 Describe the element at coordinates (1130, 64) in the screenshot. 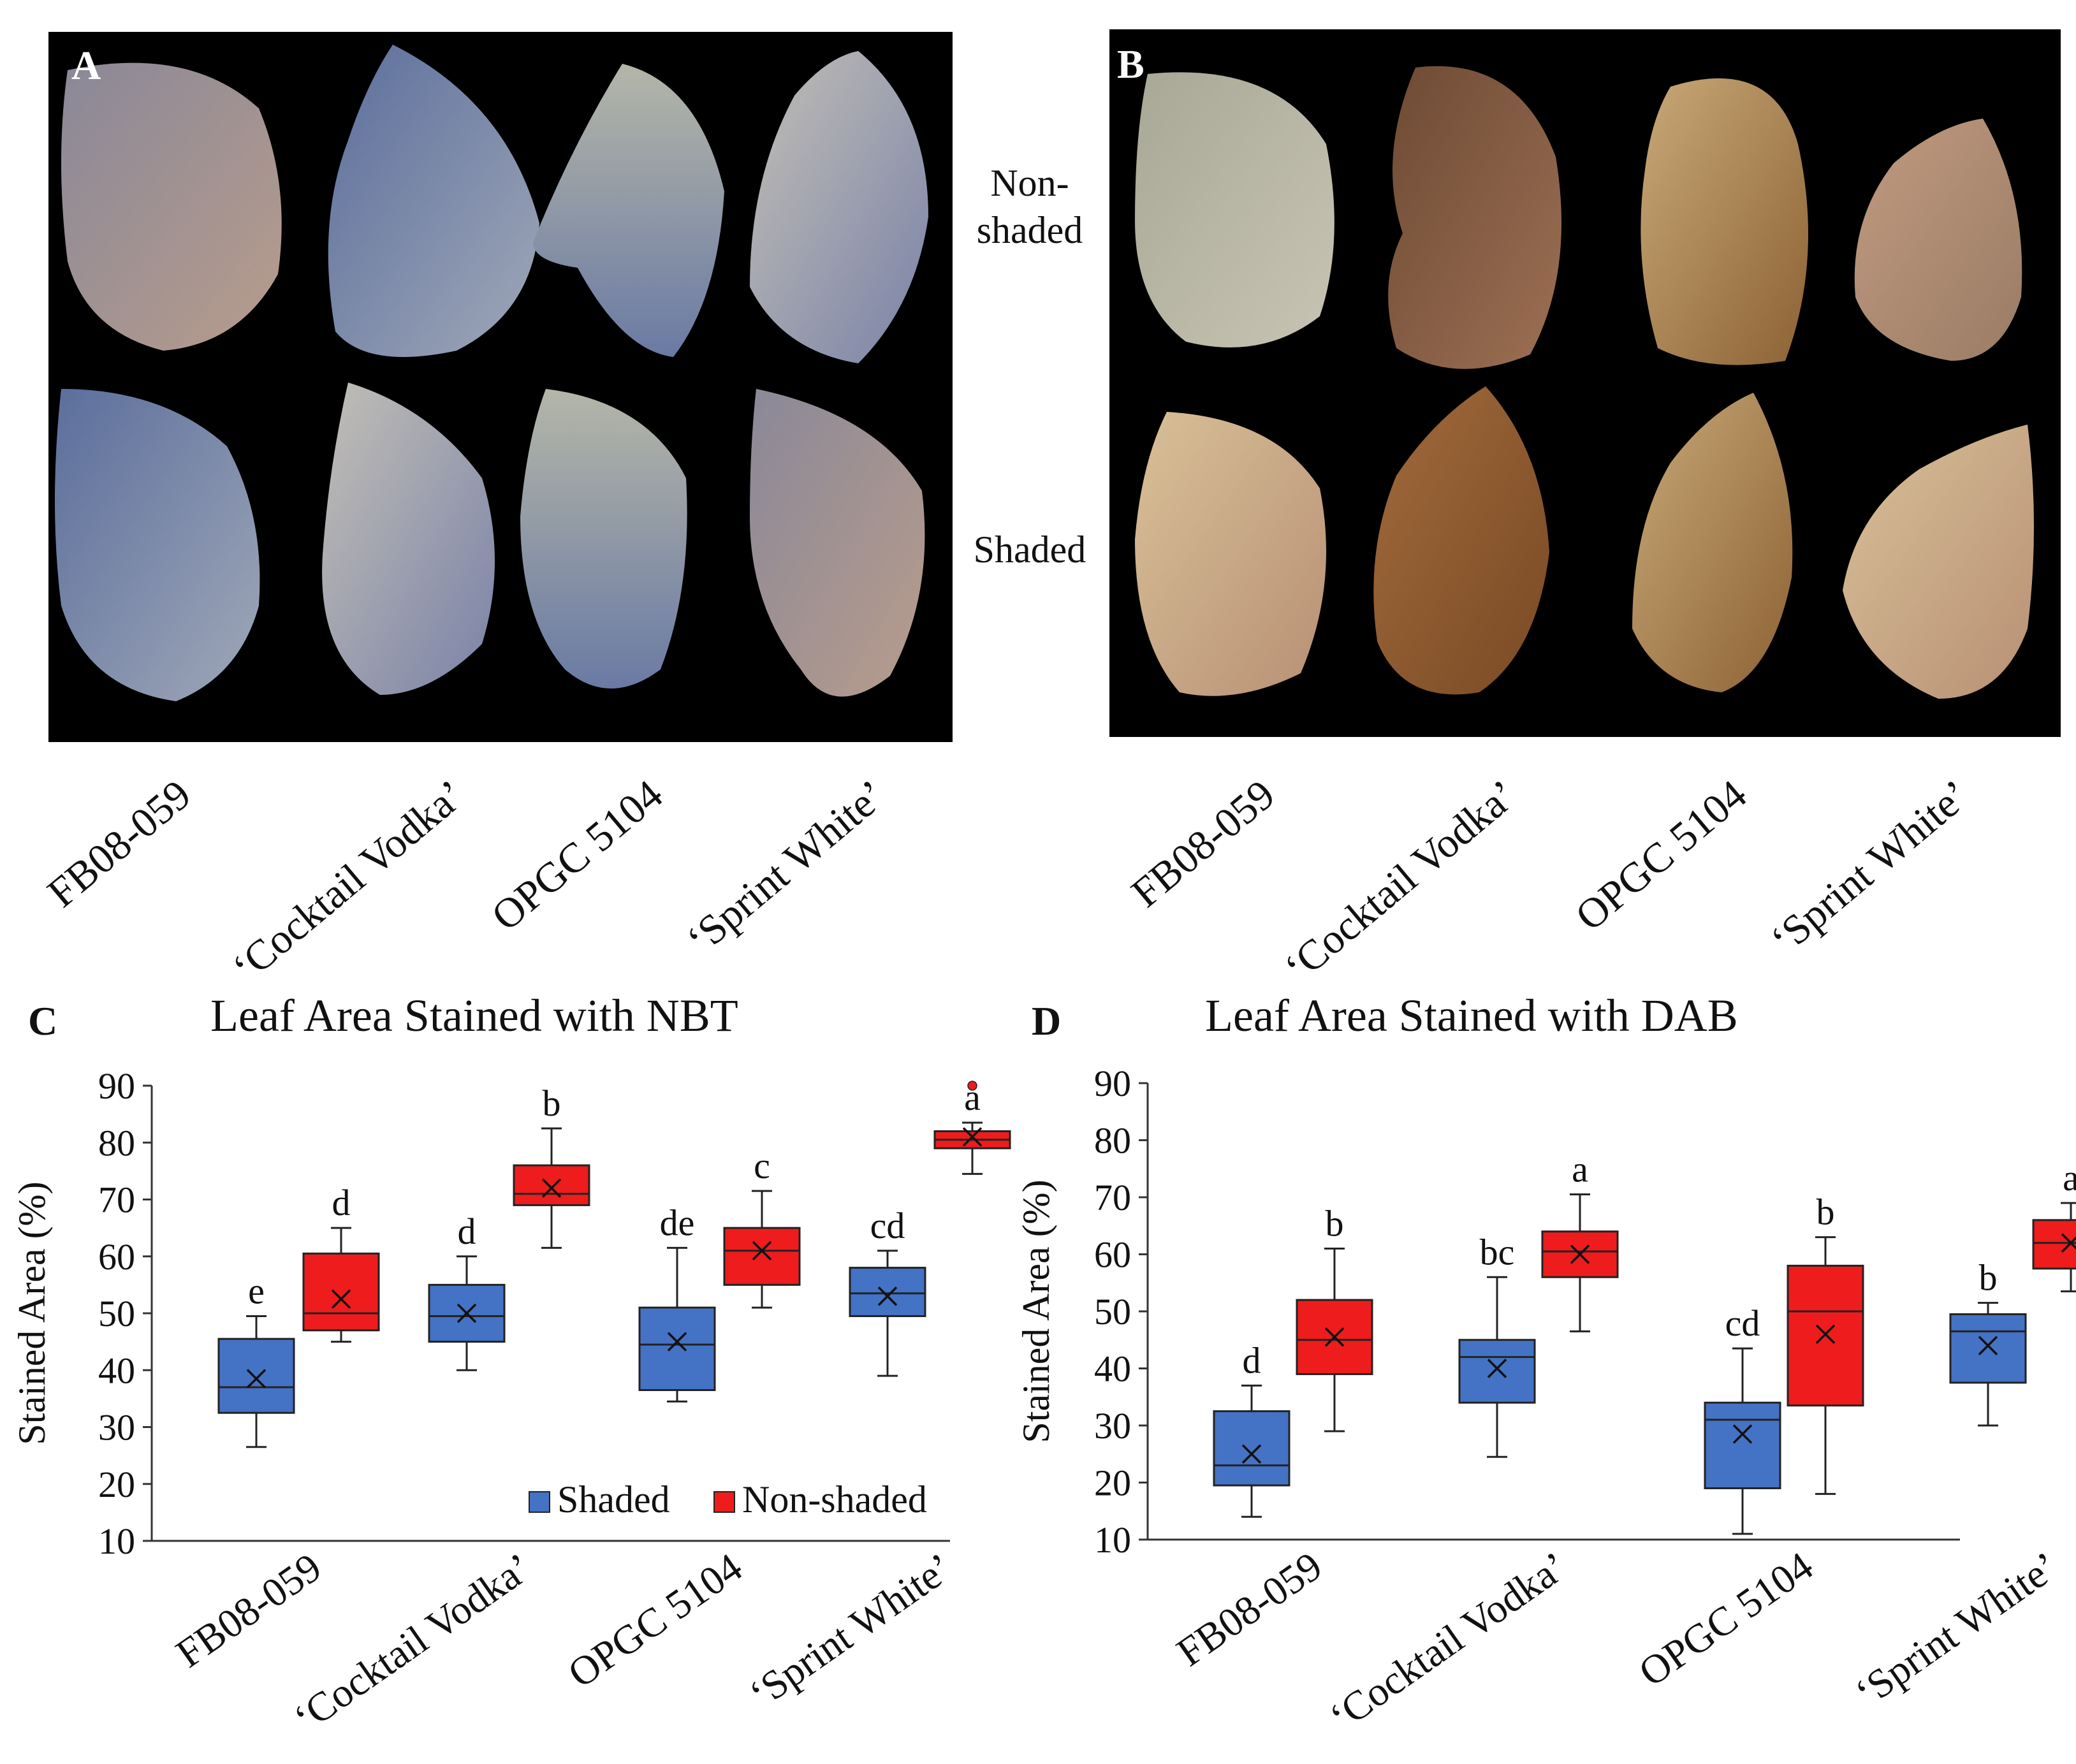

I see `panel-letter-b: B` at that location.